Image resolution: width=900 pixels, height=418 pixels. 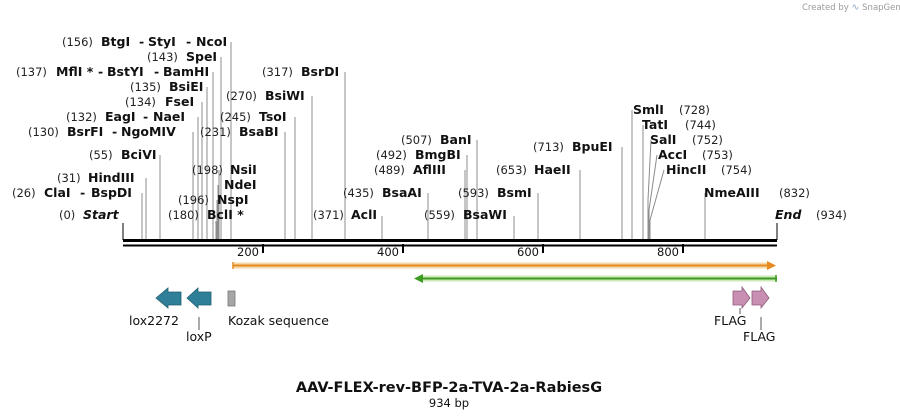 What do you see at coordinates (125, 71) in the screenshot?
I see `enzyme-bstyi: BstYI` at bounding box center [125, 71].